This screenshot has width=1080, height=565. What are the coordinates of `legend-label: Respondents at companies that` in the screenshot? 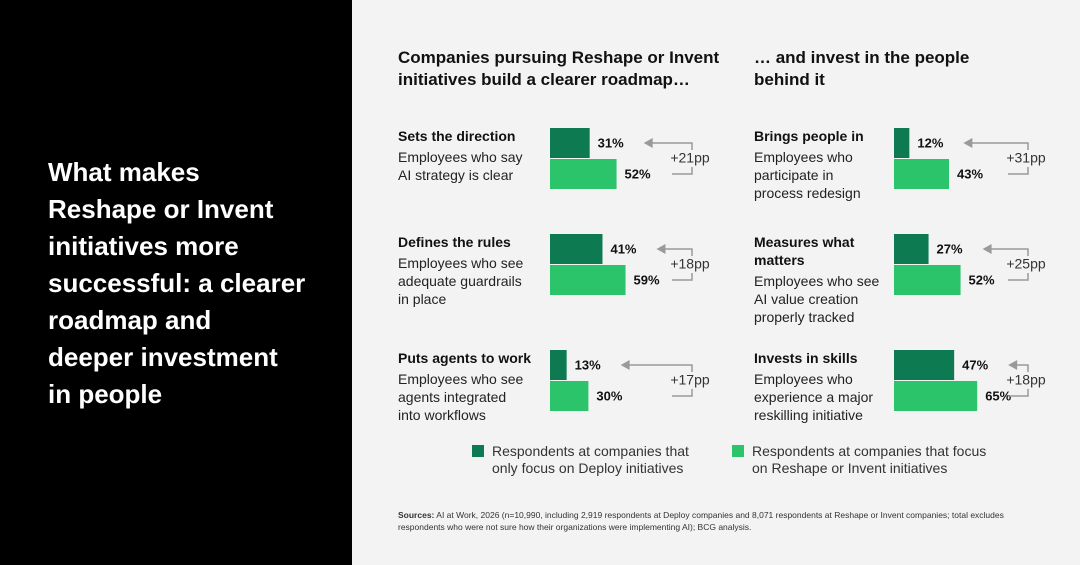 It's located at (590, 451).